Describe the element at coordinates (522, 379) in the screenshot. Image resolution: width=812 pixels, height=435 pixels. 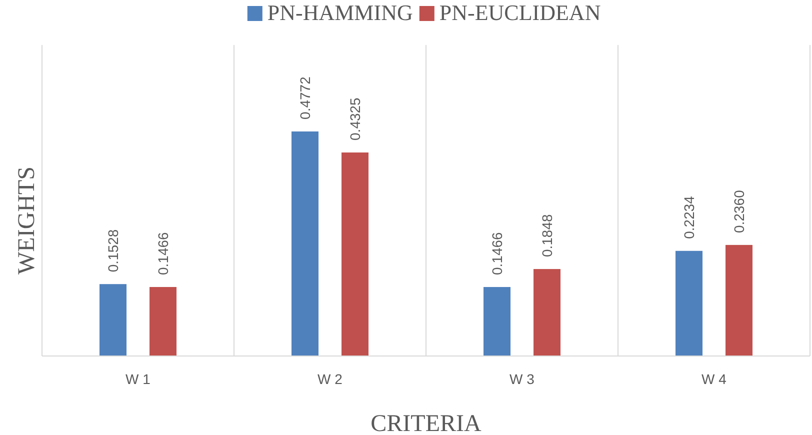
I see `x-tick-label: W 3` at that location.